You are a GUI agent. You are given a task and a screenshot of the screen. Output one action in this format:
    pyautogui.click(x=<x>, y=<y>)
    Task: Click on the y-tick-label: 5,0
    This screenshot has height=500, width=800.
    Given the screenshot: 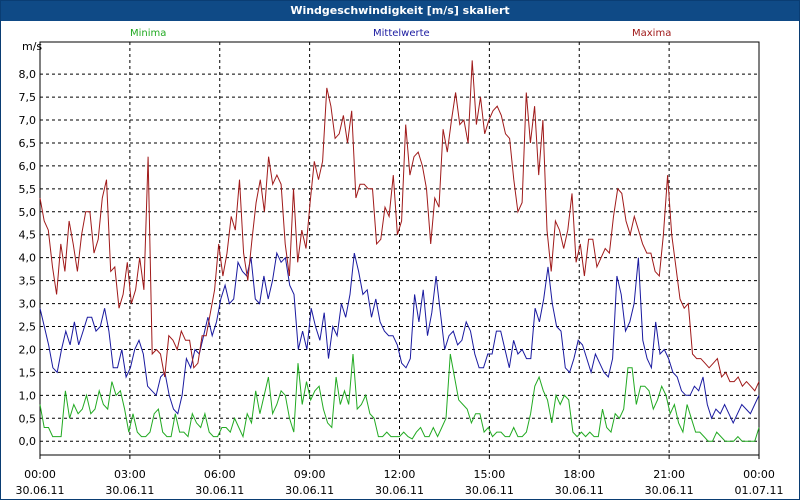 What is the action you would take?
    pyautogui.click(x=28, y=212)
    